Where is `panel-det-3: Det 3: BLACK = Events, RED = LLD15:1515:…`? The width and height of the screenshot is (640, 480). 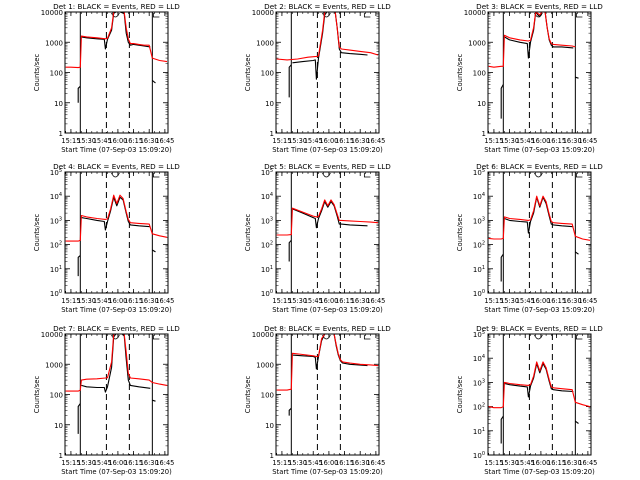
panel-det-3: Det 3: BLACK = Events, RED = LLD15:1515:… is located at coordinates (529, 78).